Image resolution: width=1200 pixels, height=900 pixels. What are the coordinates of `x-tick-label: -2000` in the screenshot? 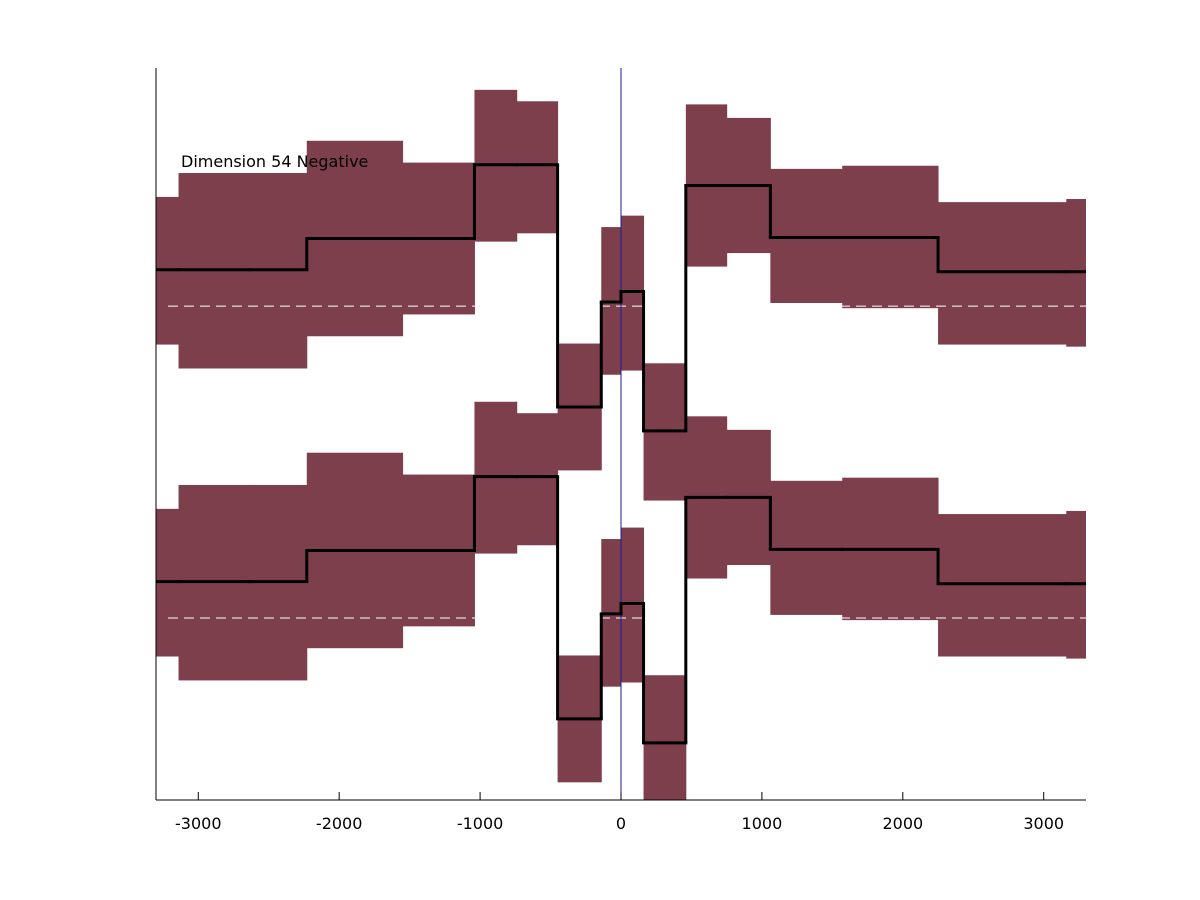 It's located at (339, 823).